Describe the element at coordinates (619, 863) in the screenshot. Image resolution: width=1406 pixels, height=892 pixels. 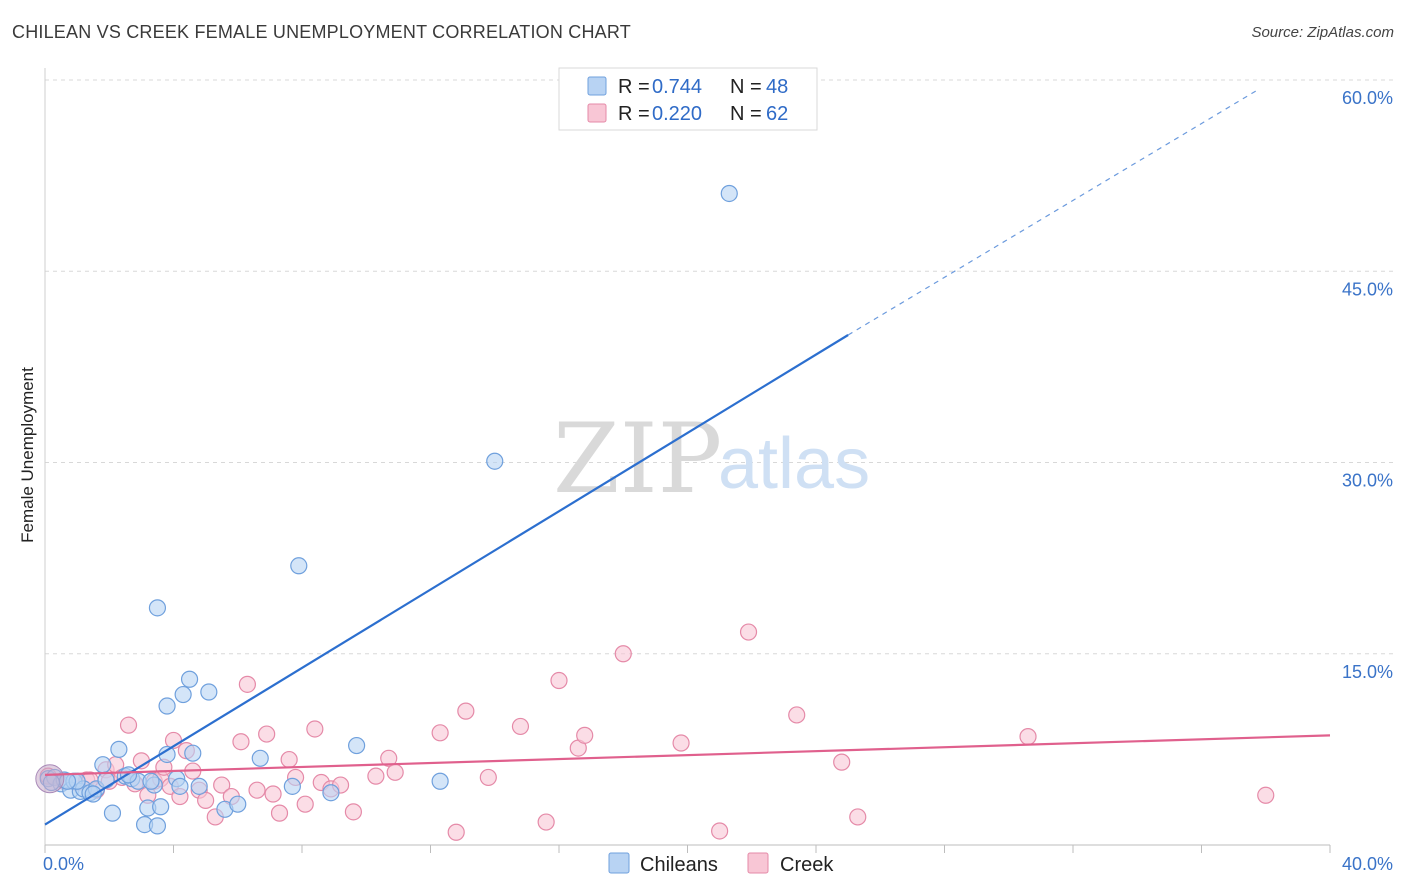
I see `legend-bottom-chileans-swatch` at that location.